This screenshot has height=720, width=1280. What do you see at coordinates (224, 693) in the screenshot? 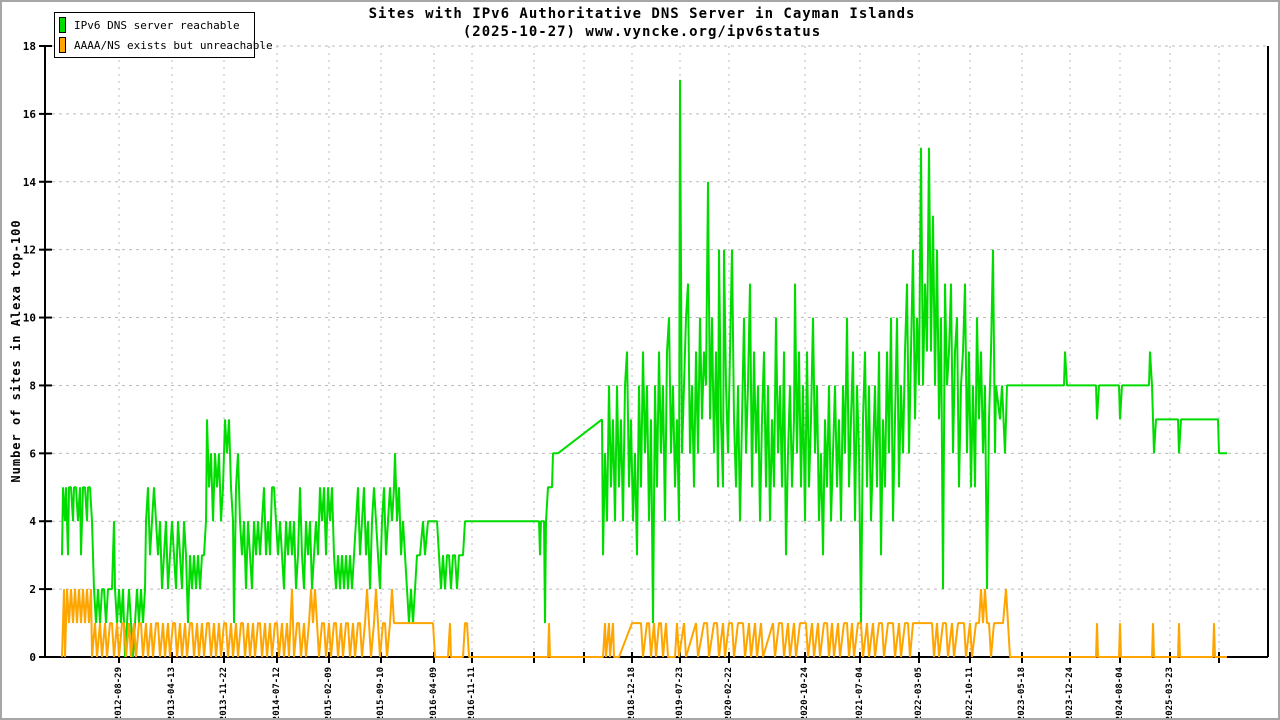
I see `x-tick-label: 2013-11-22` at bounding box center [224, 693].